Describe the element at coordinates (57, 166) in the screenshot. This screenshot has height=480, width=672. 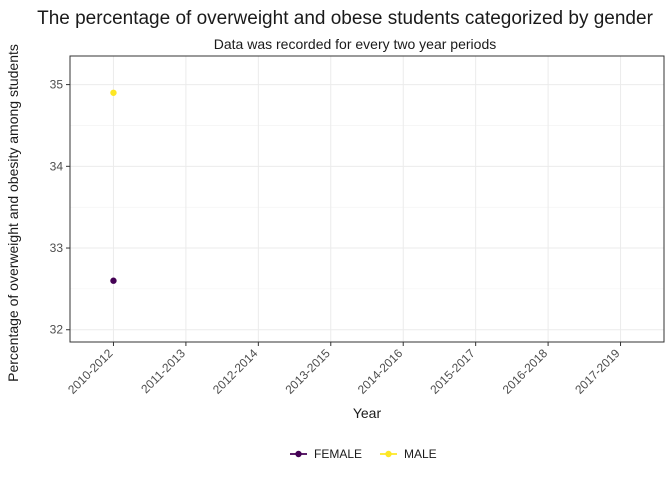
I see `y-tick-label: 34` at that location.